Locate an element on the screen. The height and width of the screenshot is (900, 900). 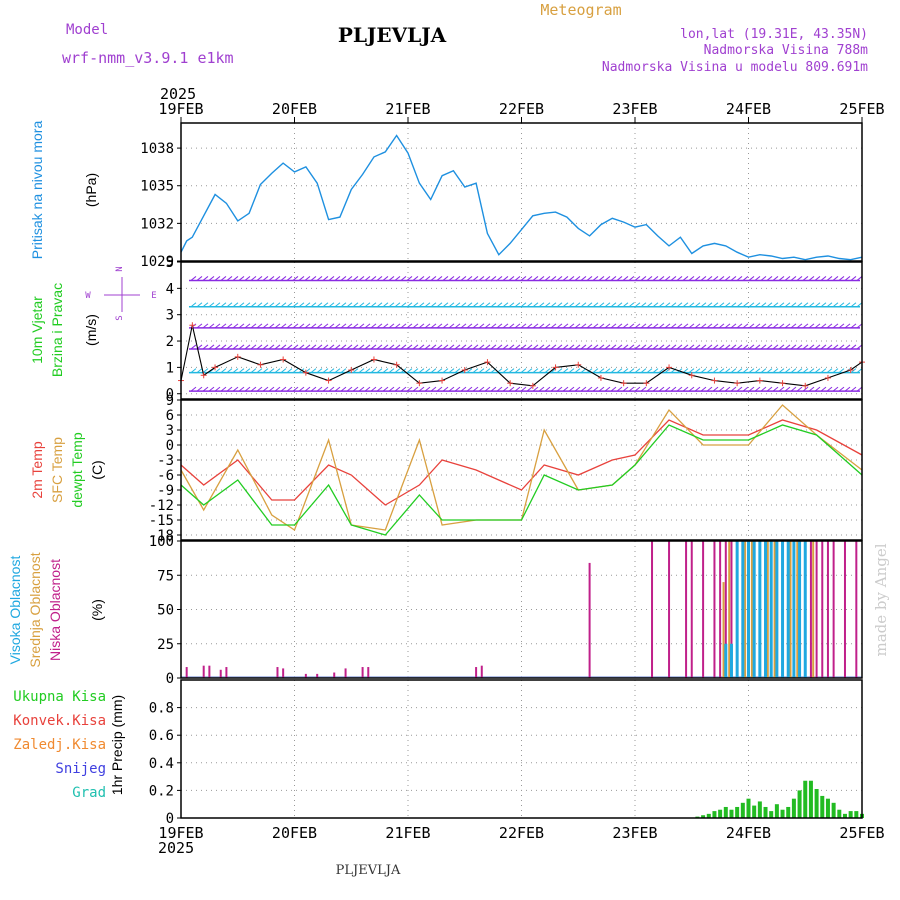
temp-ylabel-2m: 2m Temp is located at coordinates (37, 470).